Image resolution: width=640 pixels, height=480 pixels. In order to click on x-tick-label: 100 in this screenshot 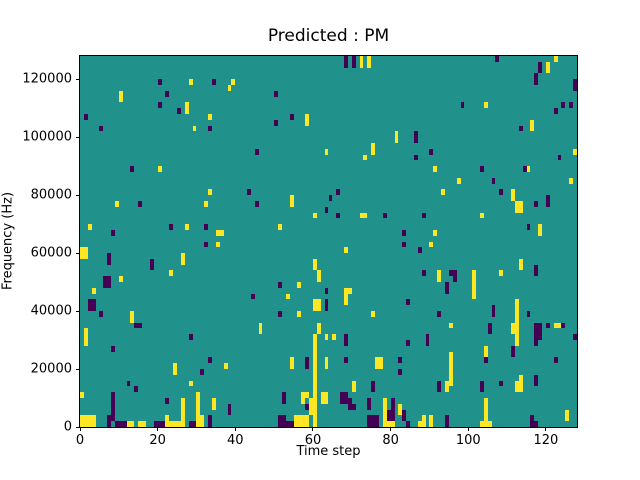, I will do `click(468, 440)`.